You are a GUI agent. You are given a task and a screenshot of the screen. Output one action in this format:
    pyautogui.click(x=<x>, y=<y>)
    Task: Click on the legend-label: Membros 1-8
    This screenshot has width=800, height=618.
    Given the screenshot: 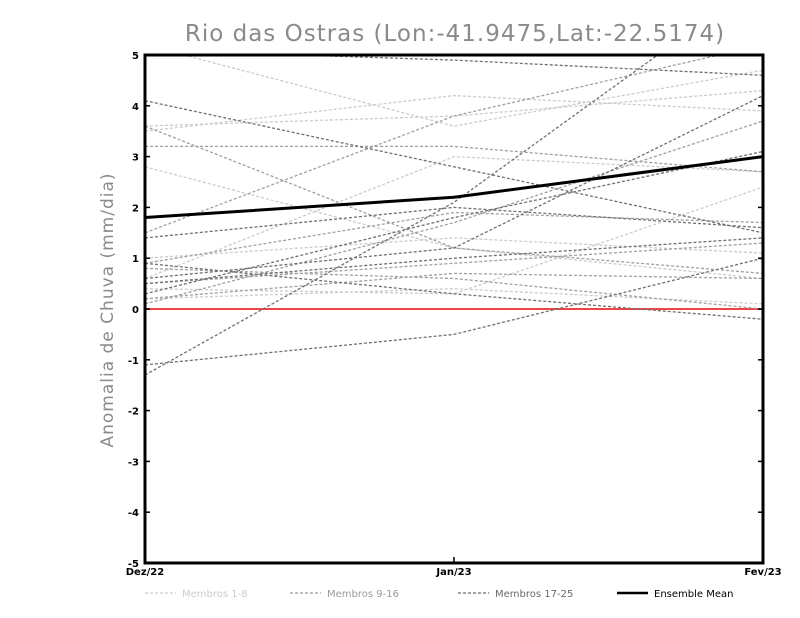 What is the action you would take?
    pyautogui.click(x=215, y=594)
    